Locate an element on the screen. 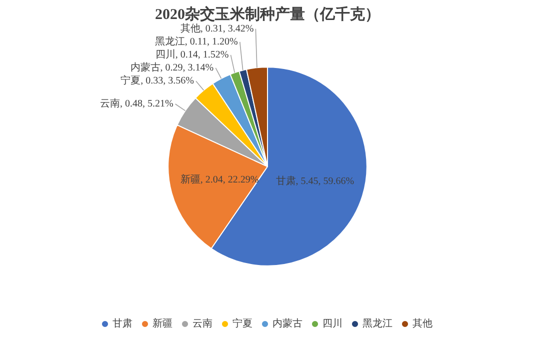 The width and height of the screenshot is (535, 339). data-label: 其他, 0.31, 3.42% is located at coordinates (217, 28).